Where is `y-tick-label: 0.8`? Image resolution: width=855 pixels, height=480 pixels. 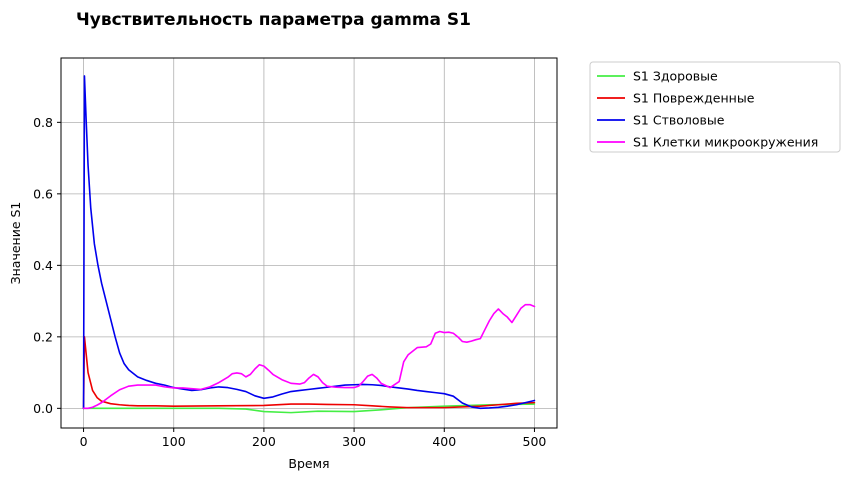
y-tick-label: 0.8 is located at coordinates (43, 122).